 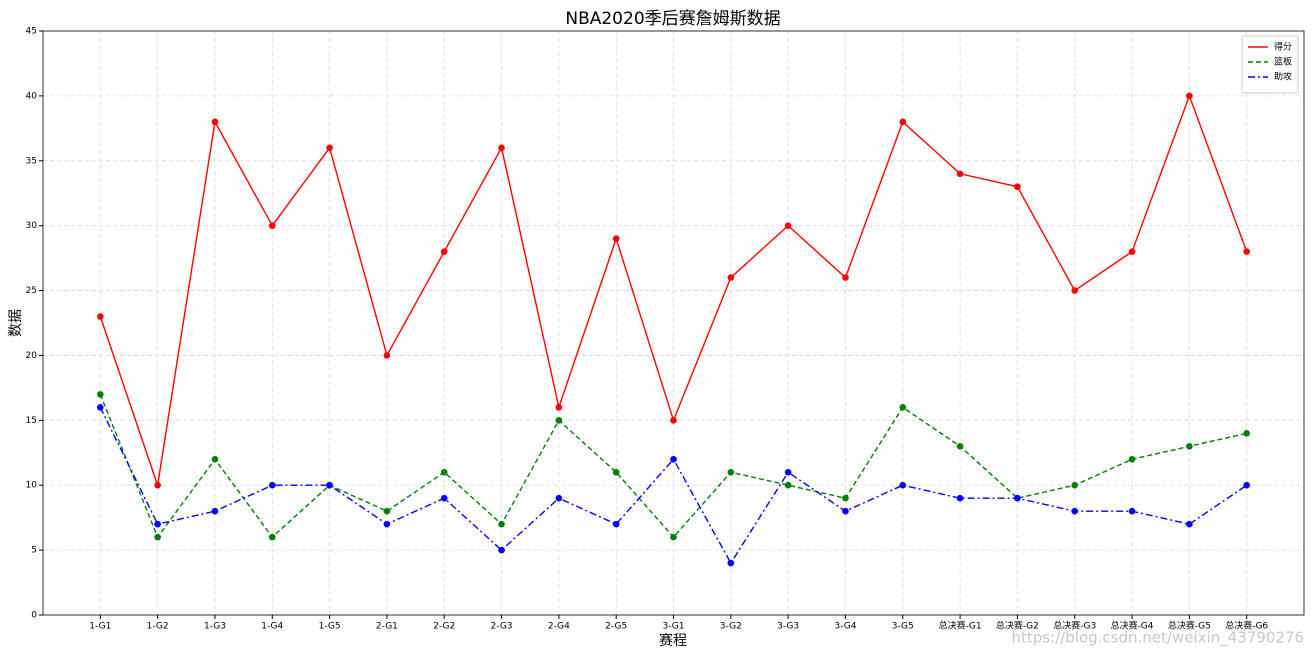 I want to click on y-tick-label: 5, so click(x=34, y=551).